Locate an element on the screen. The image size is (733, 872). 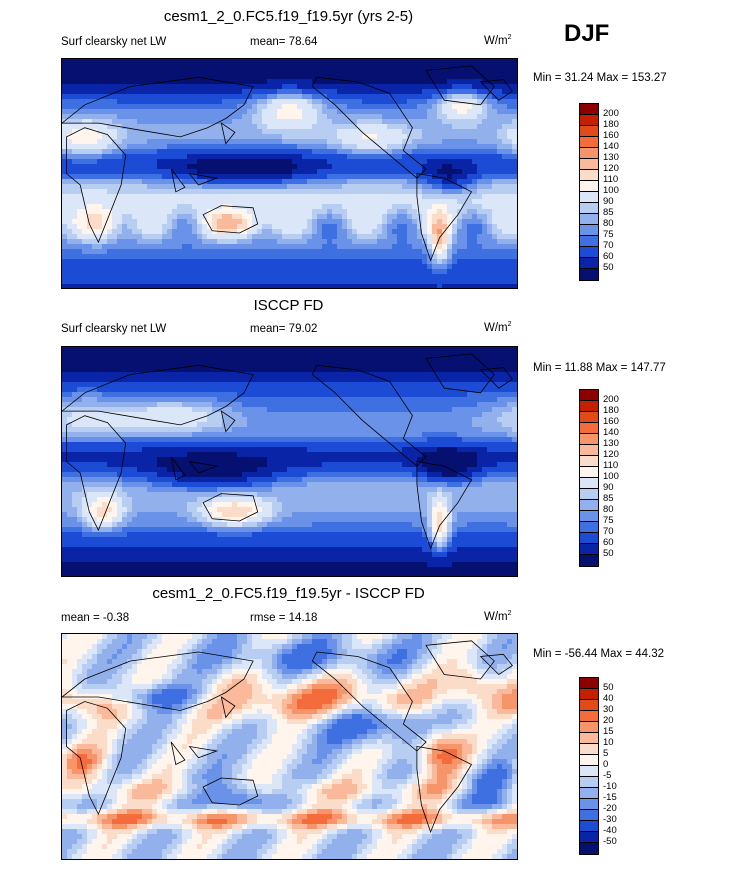
colorbar-tick-label: 100 is located at coordinates (611, 190).